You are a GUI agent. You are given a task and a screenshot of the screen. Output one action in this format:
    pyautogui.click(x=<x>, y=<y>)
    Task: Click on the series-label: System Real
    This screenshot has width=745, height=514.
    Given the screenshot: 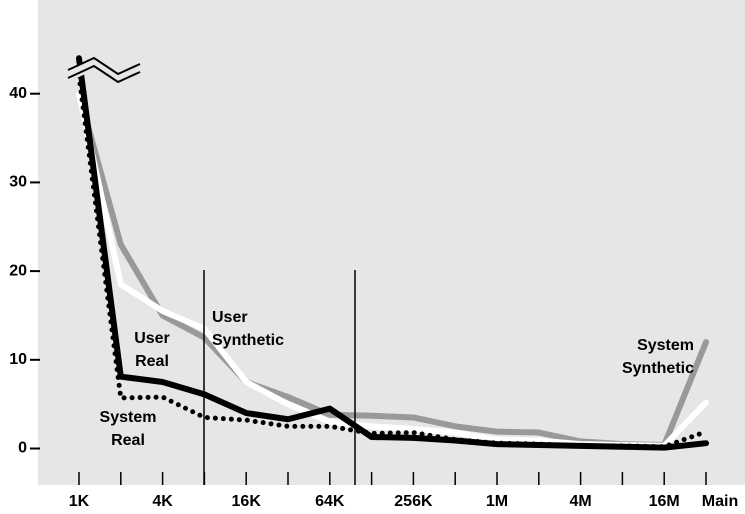 What is the action you would take?
    pyautogui.click(x=128, y=429)
    